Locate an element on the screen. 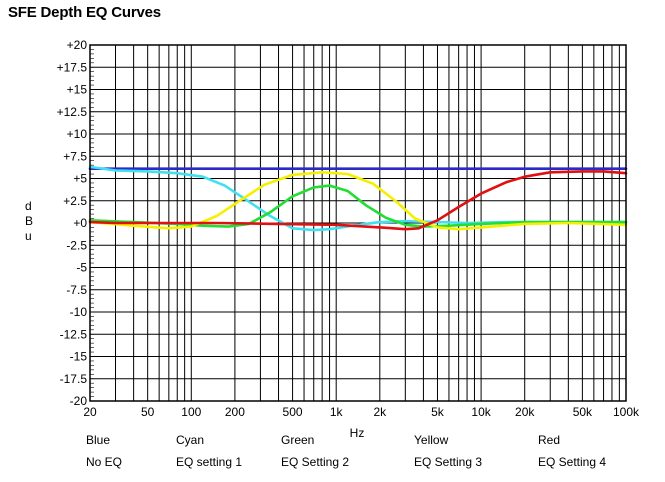 The image size is (665, 482). y-tick-label: +5 is located at coordinates (80, 179).